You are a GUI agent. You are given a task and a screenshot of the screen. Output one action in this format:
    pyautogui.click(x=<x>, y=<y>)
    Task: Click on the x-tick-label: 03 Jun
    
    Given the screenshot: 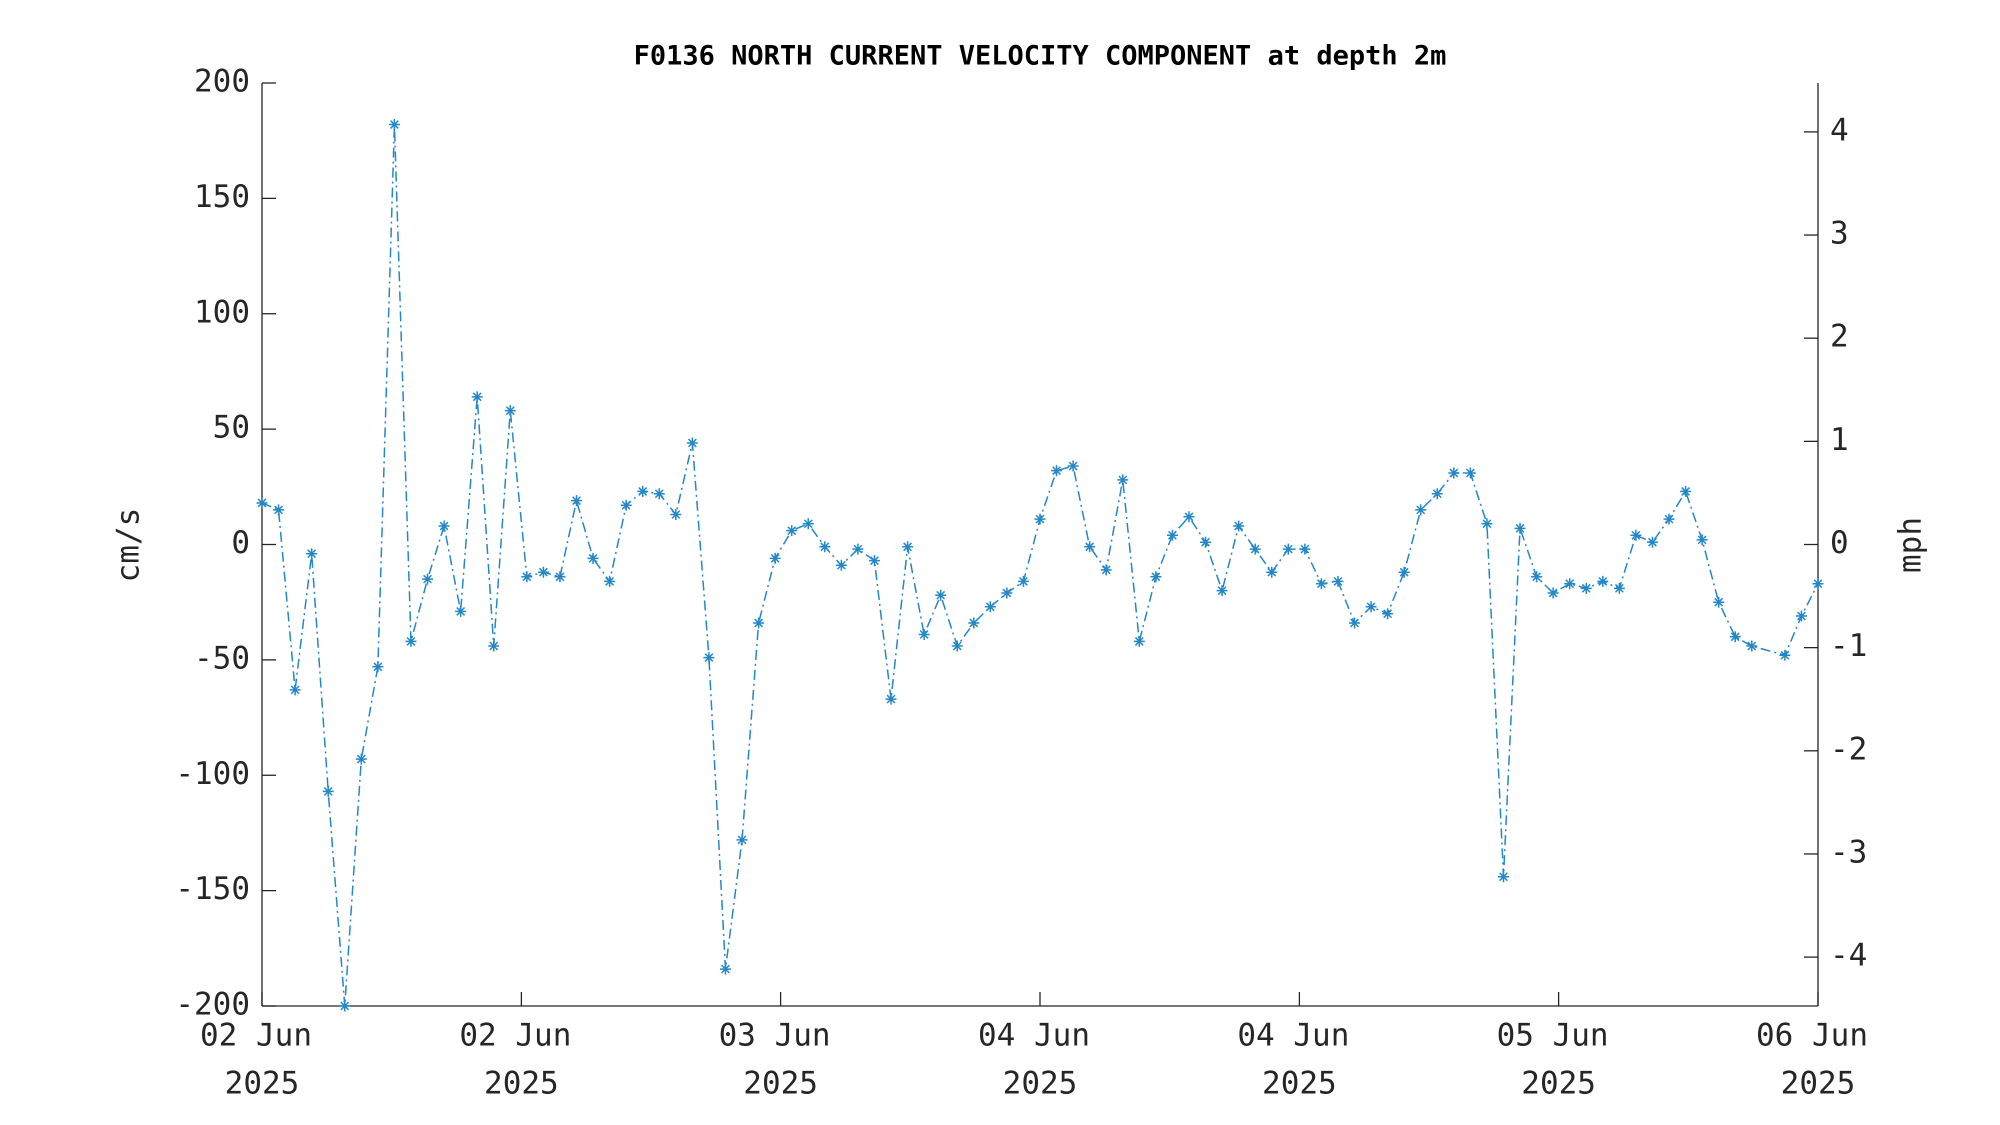 What is the action you would take?
    pyautogui.click(x=775, y=1036)
    